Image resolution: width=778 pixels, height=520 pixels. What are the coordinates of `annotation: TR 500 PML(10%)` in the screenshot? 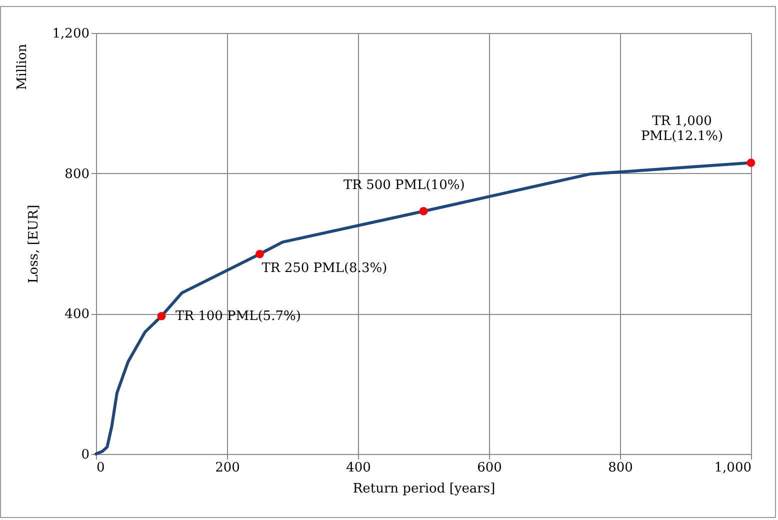 It's located at (404, 186).